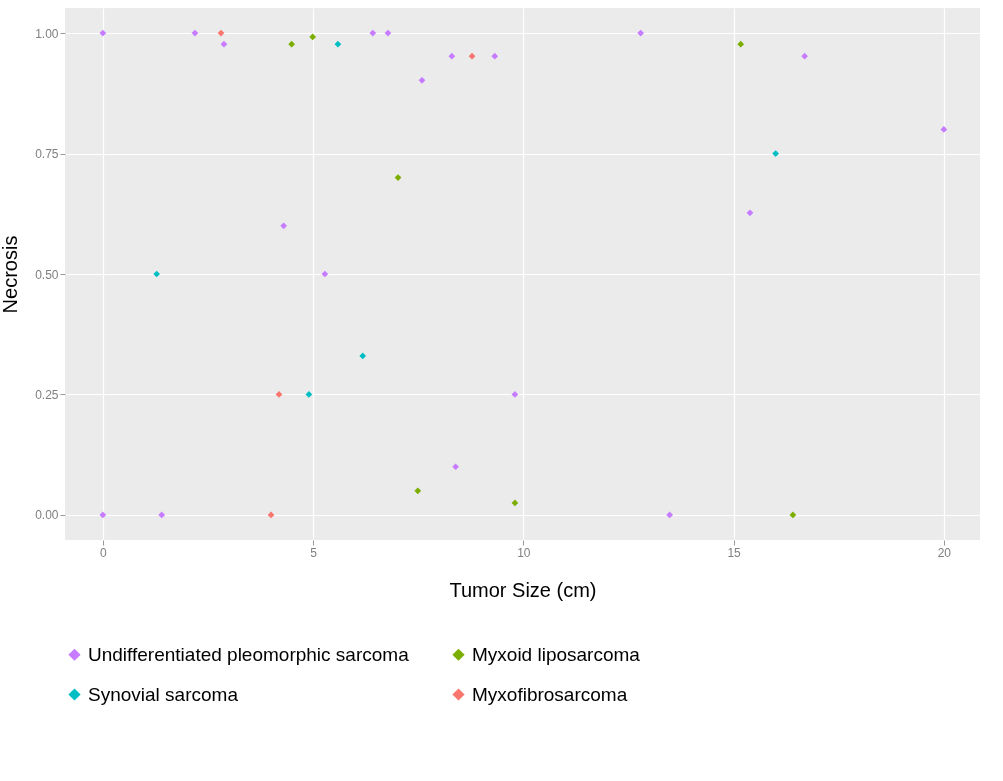 This screenshot has height=781, width=1003. What do you see at coordinates (11, 274) in the screenshot?
I see `y-axis-title: Necrosis` at bounding box center [11, 274].